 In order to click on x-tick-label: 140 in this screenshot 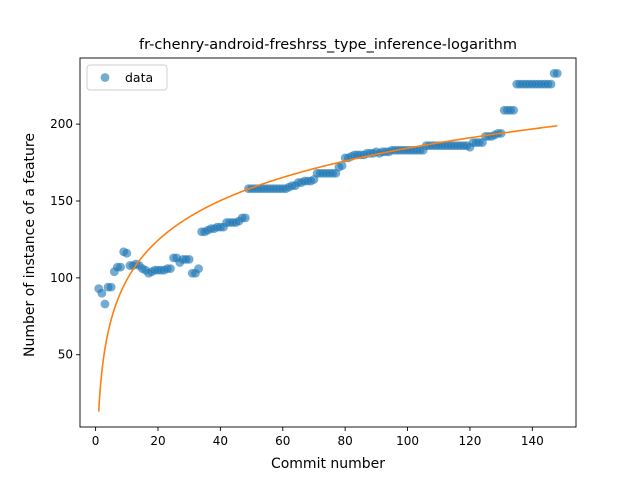, I will do `click(532, 441)`.